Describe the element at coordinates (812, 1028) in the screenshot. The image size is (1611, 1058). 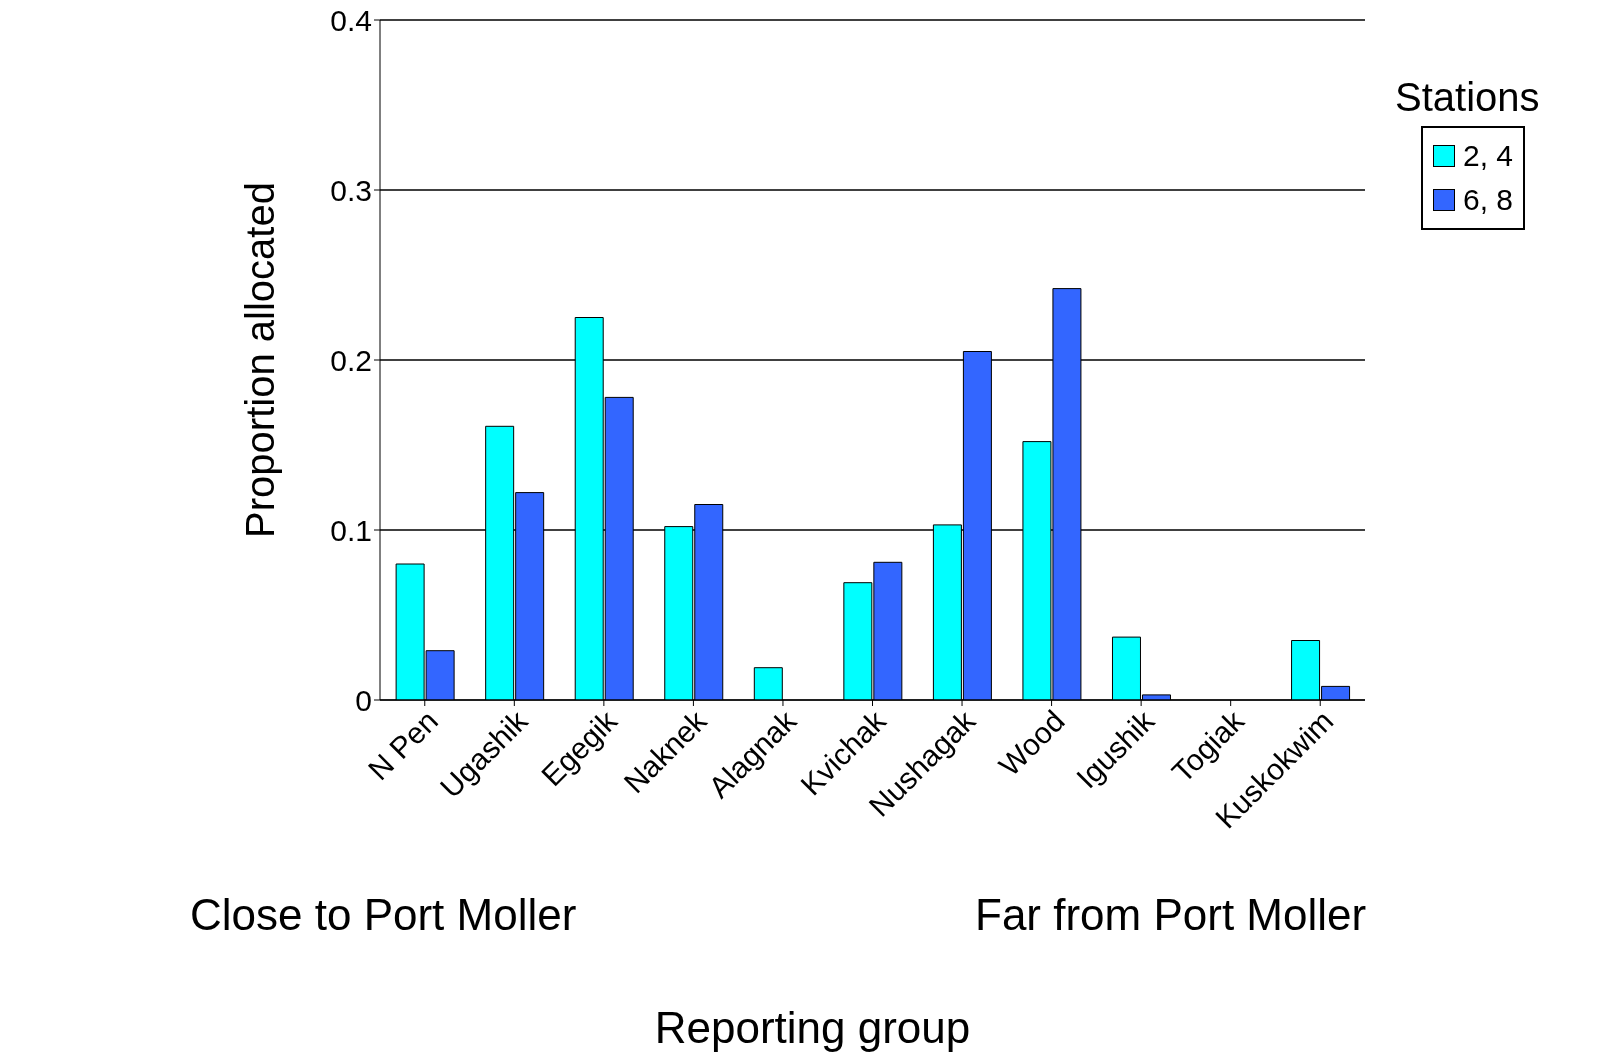
I see `x-axis-title: Reporting group` at that location.